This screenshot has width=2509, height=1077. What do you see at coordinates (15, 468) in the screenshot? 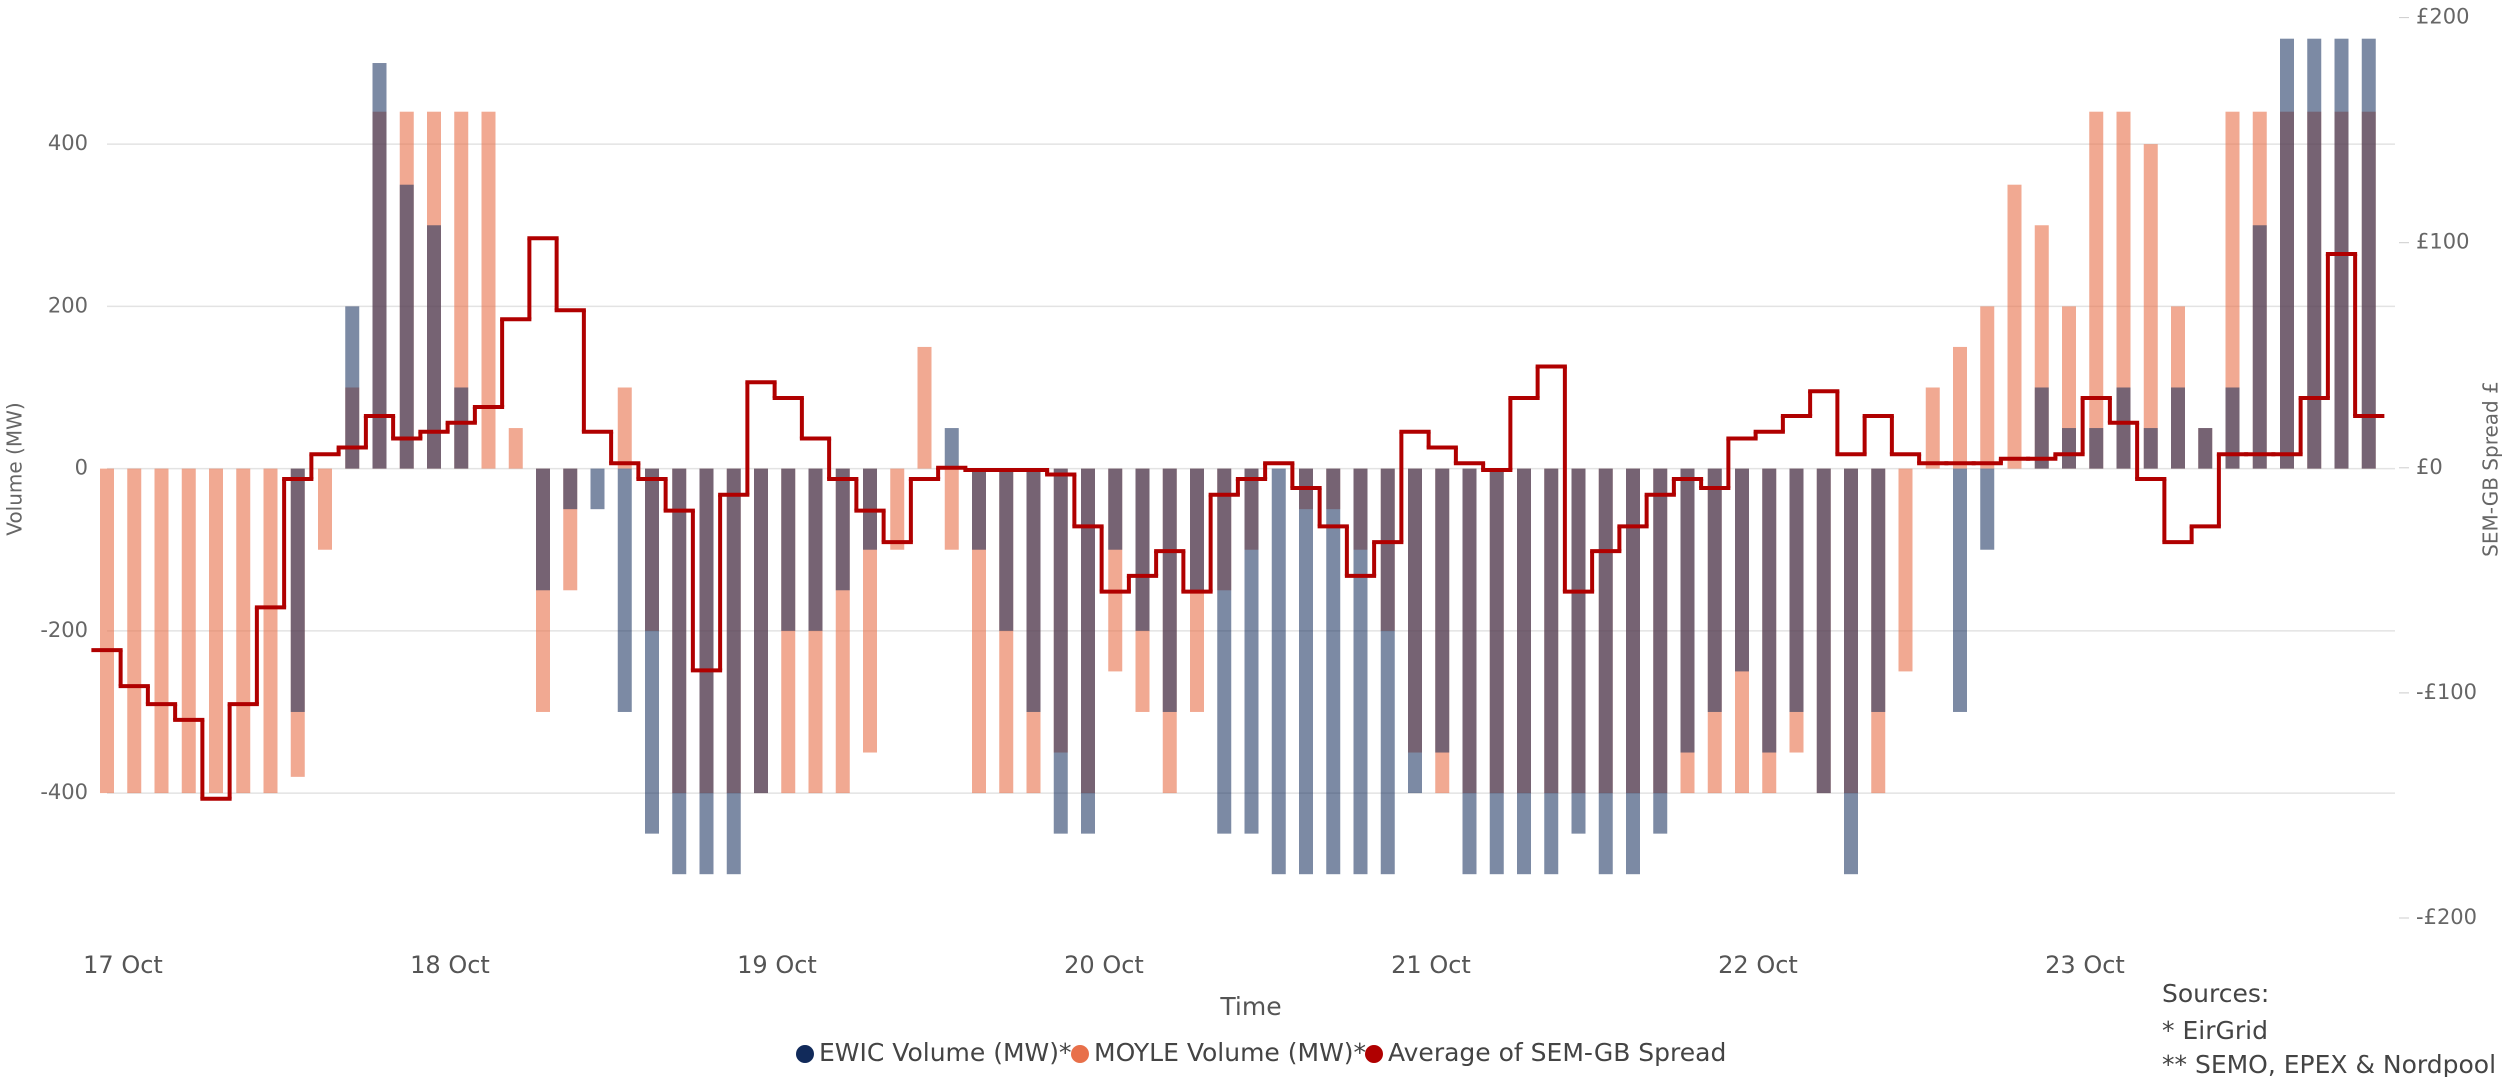
I see `y-axis-title: Volume (MW)` at bounding box center [15, 468].